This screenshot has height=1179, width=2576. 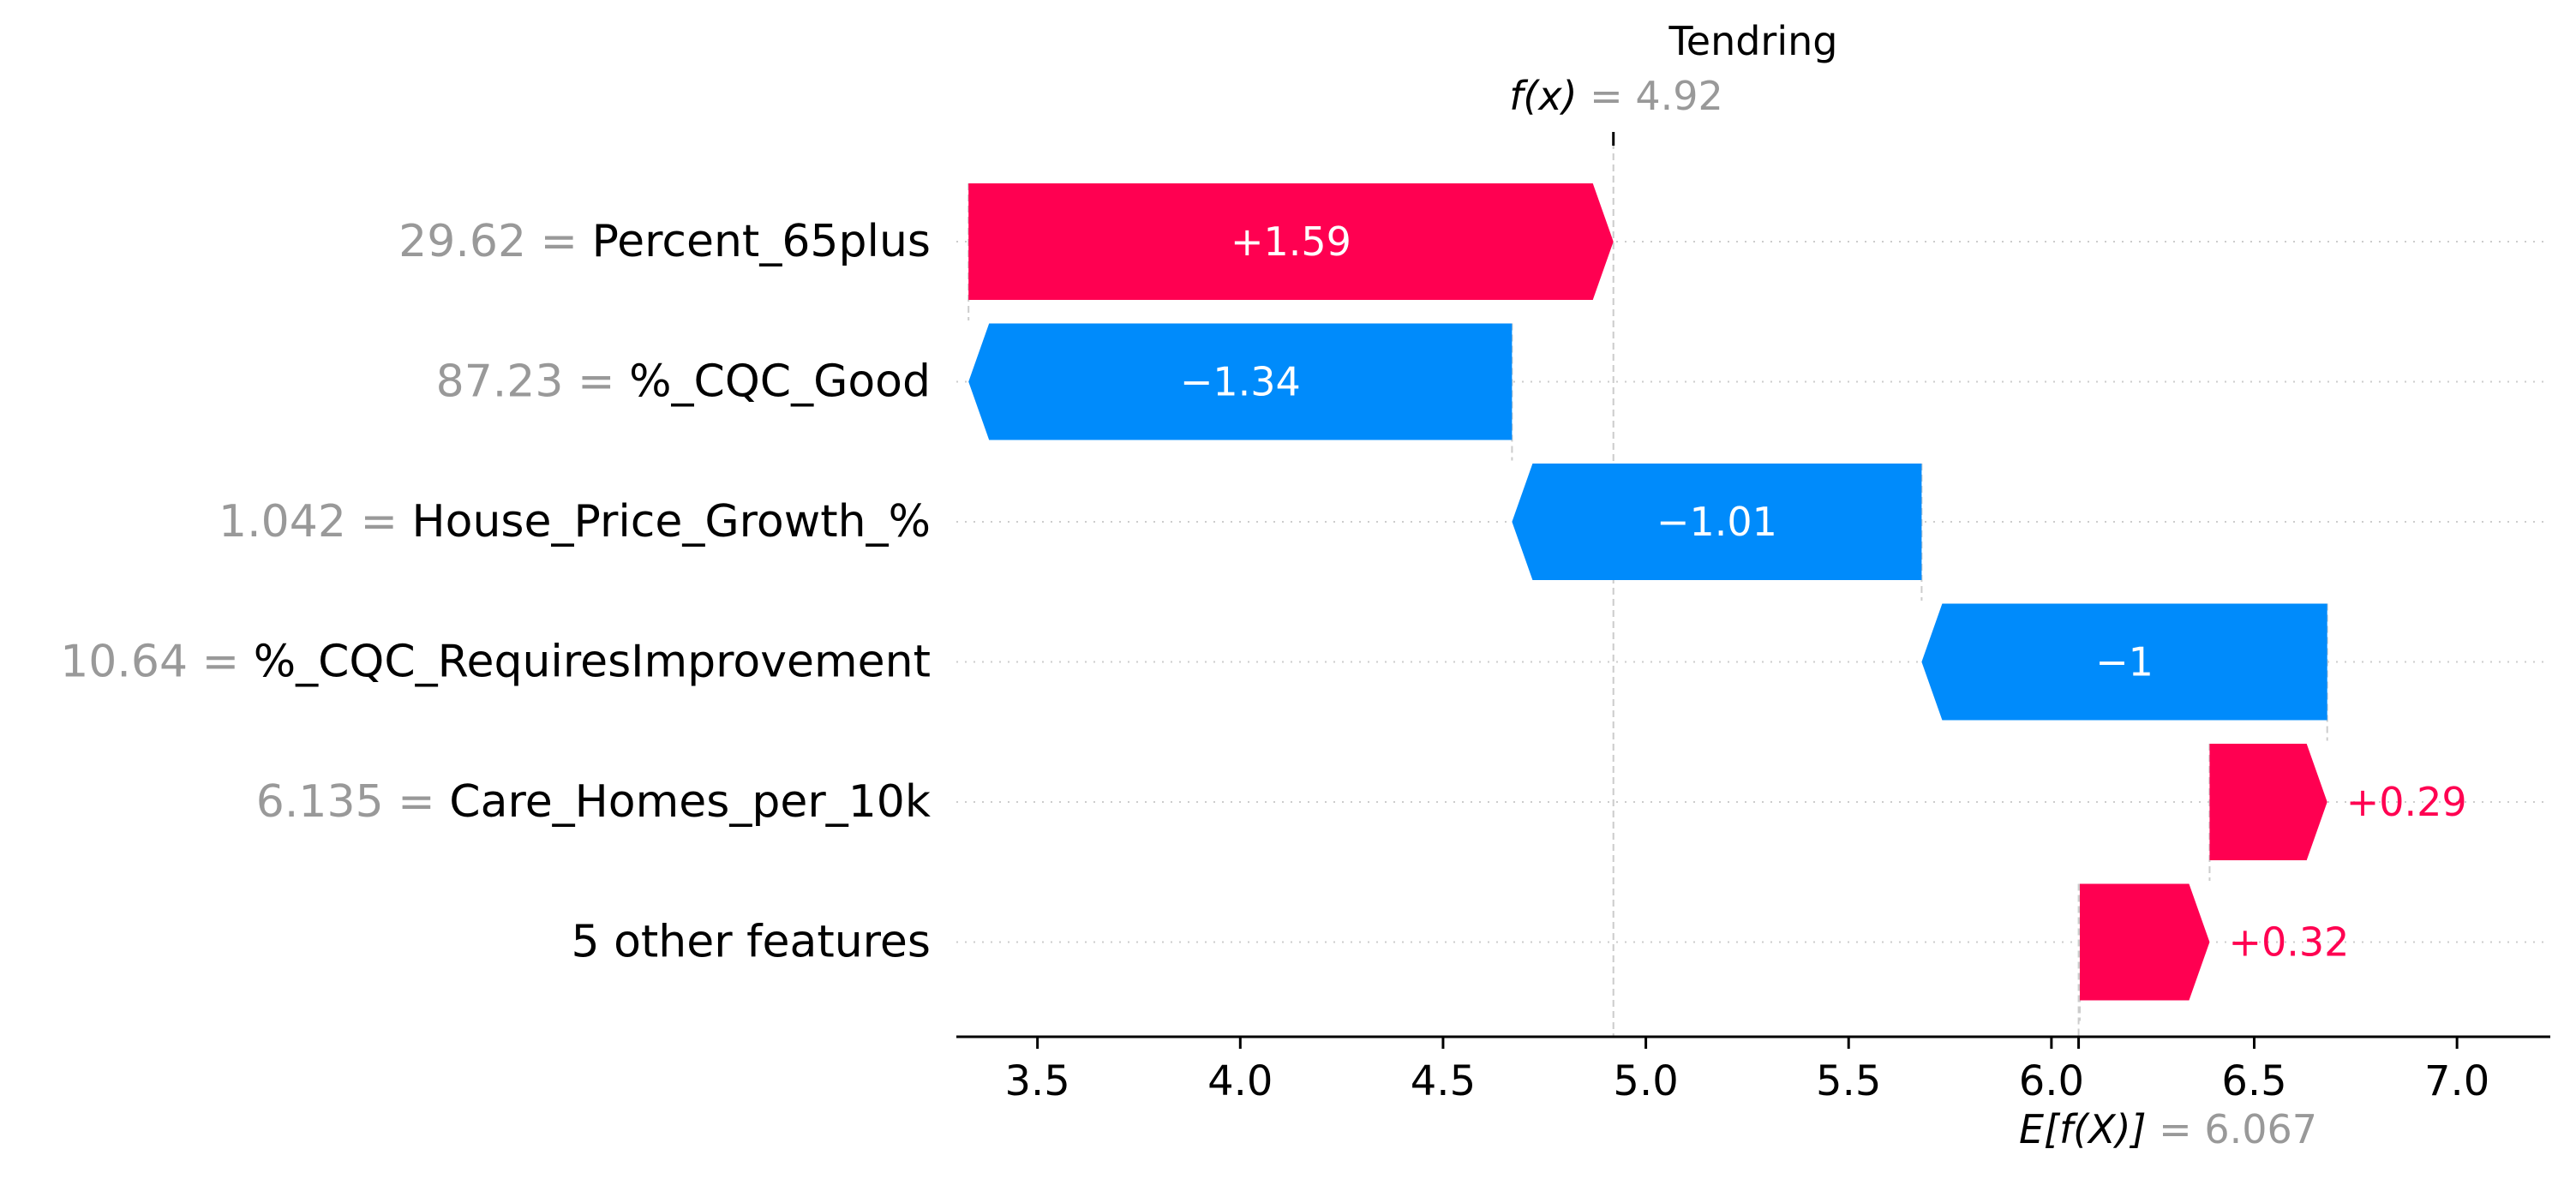 I want to click on feature-name: Care_Homes_per_10k, so click(x=690, y=802).